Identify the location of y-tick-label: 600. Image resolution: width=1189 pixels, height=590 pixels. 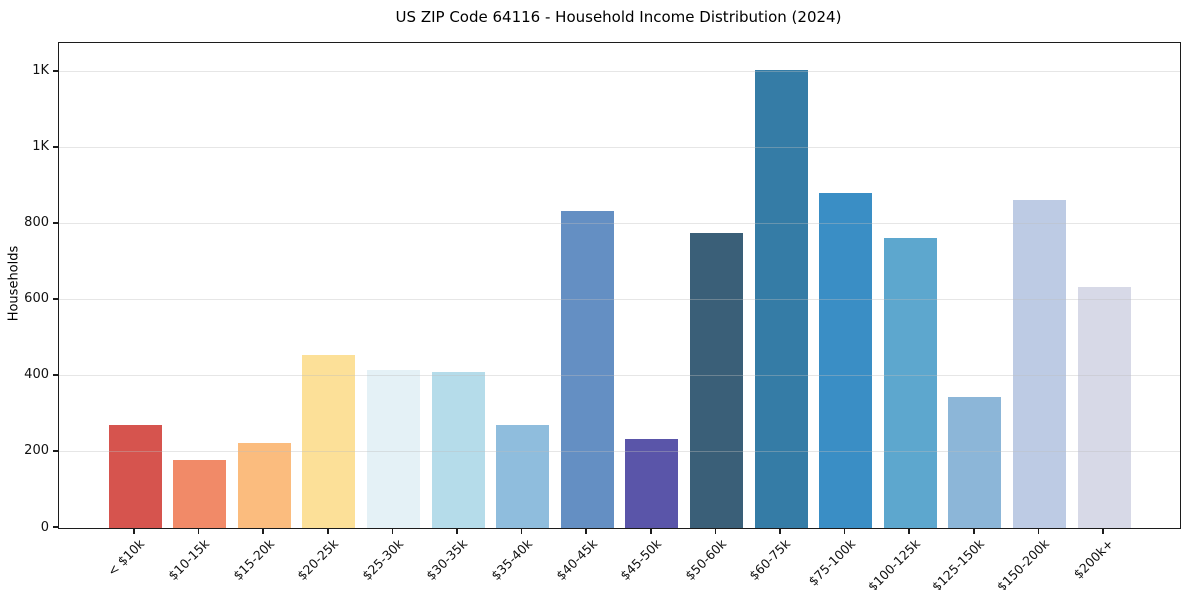
(36, 299).